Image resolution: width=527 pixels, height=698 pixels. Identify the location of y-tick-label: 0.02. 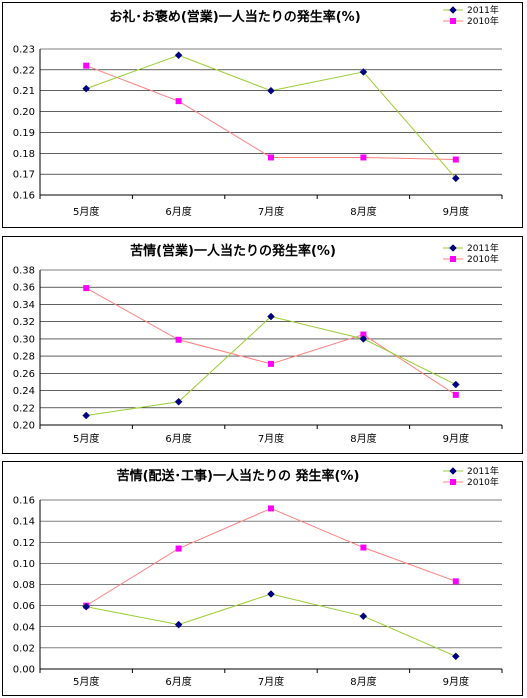
(24, 648).